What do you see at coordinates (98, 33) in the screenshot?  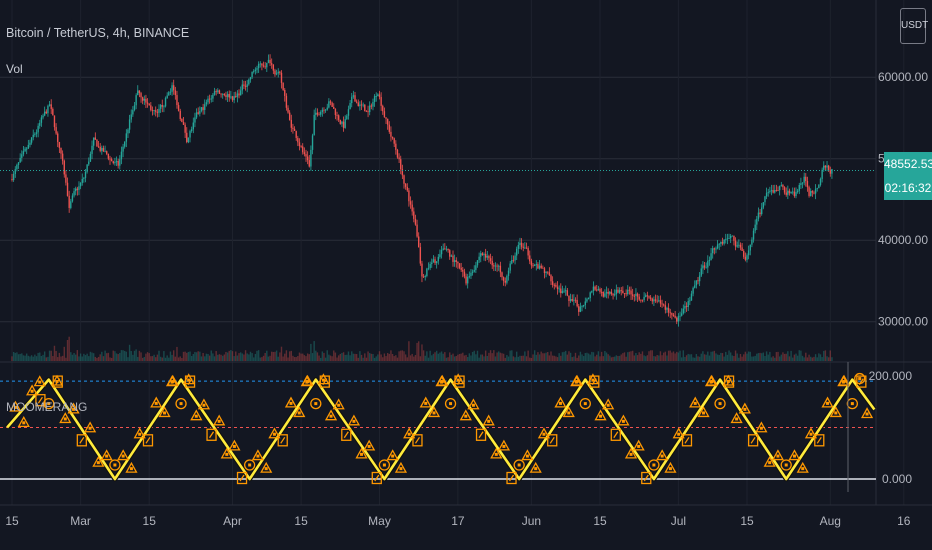 I see `symbol-title: Bitcoin / TetherUS, 4h, BINANCE` at bounding box center [98, 33].